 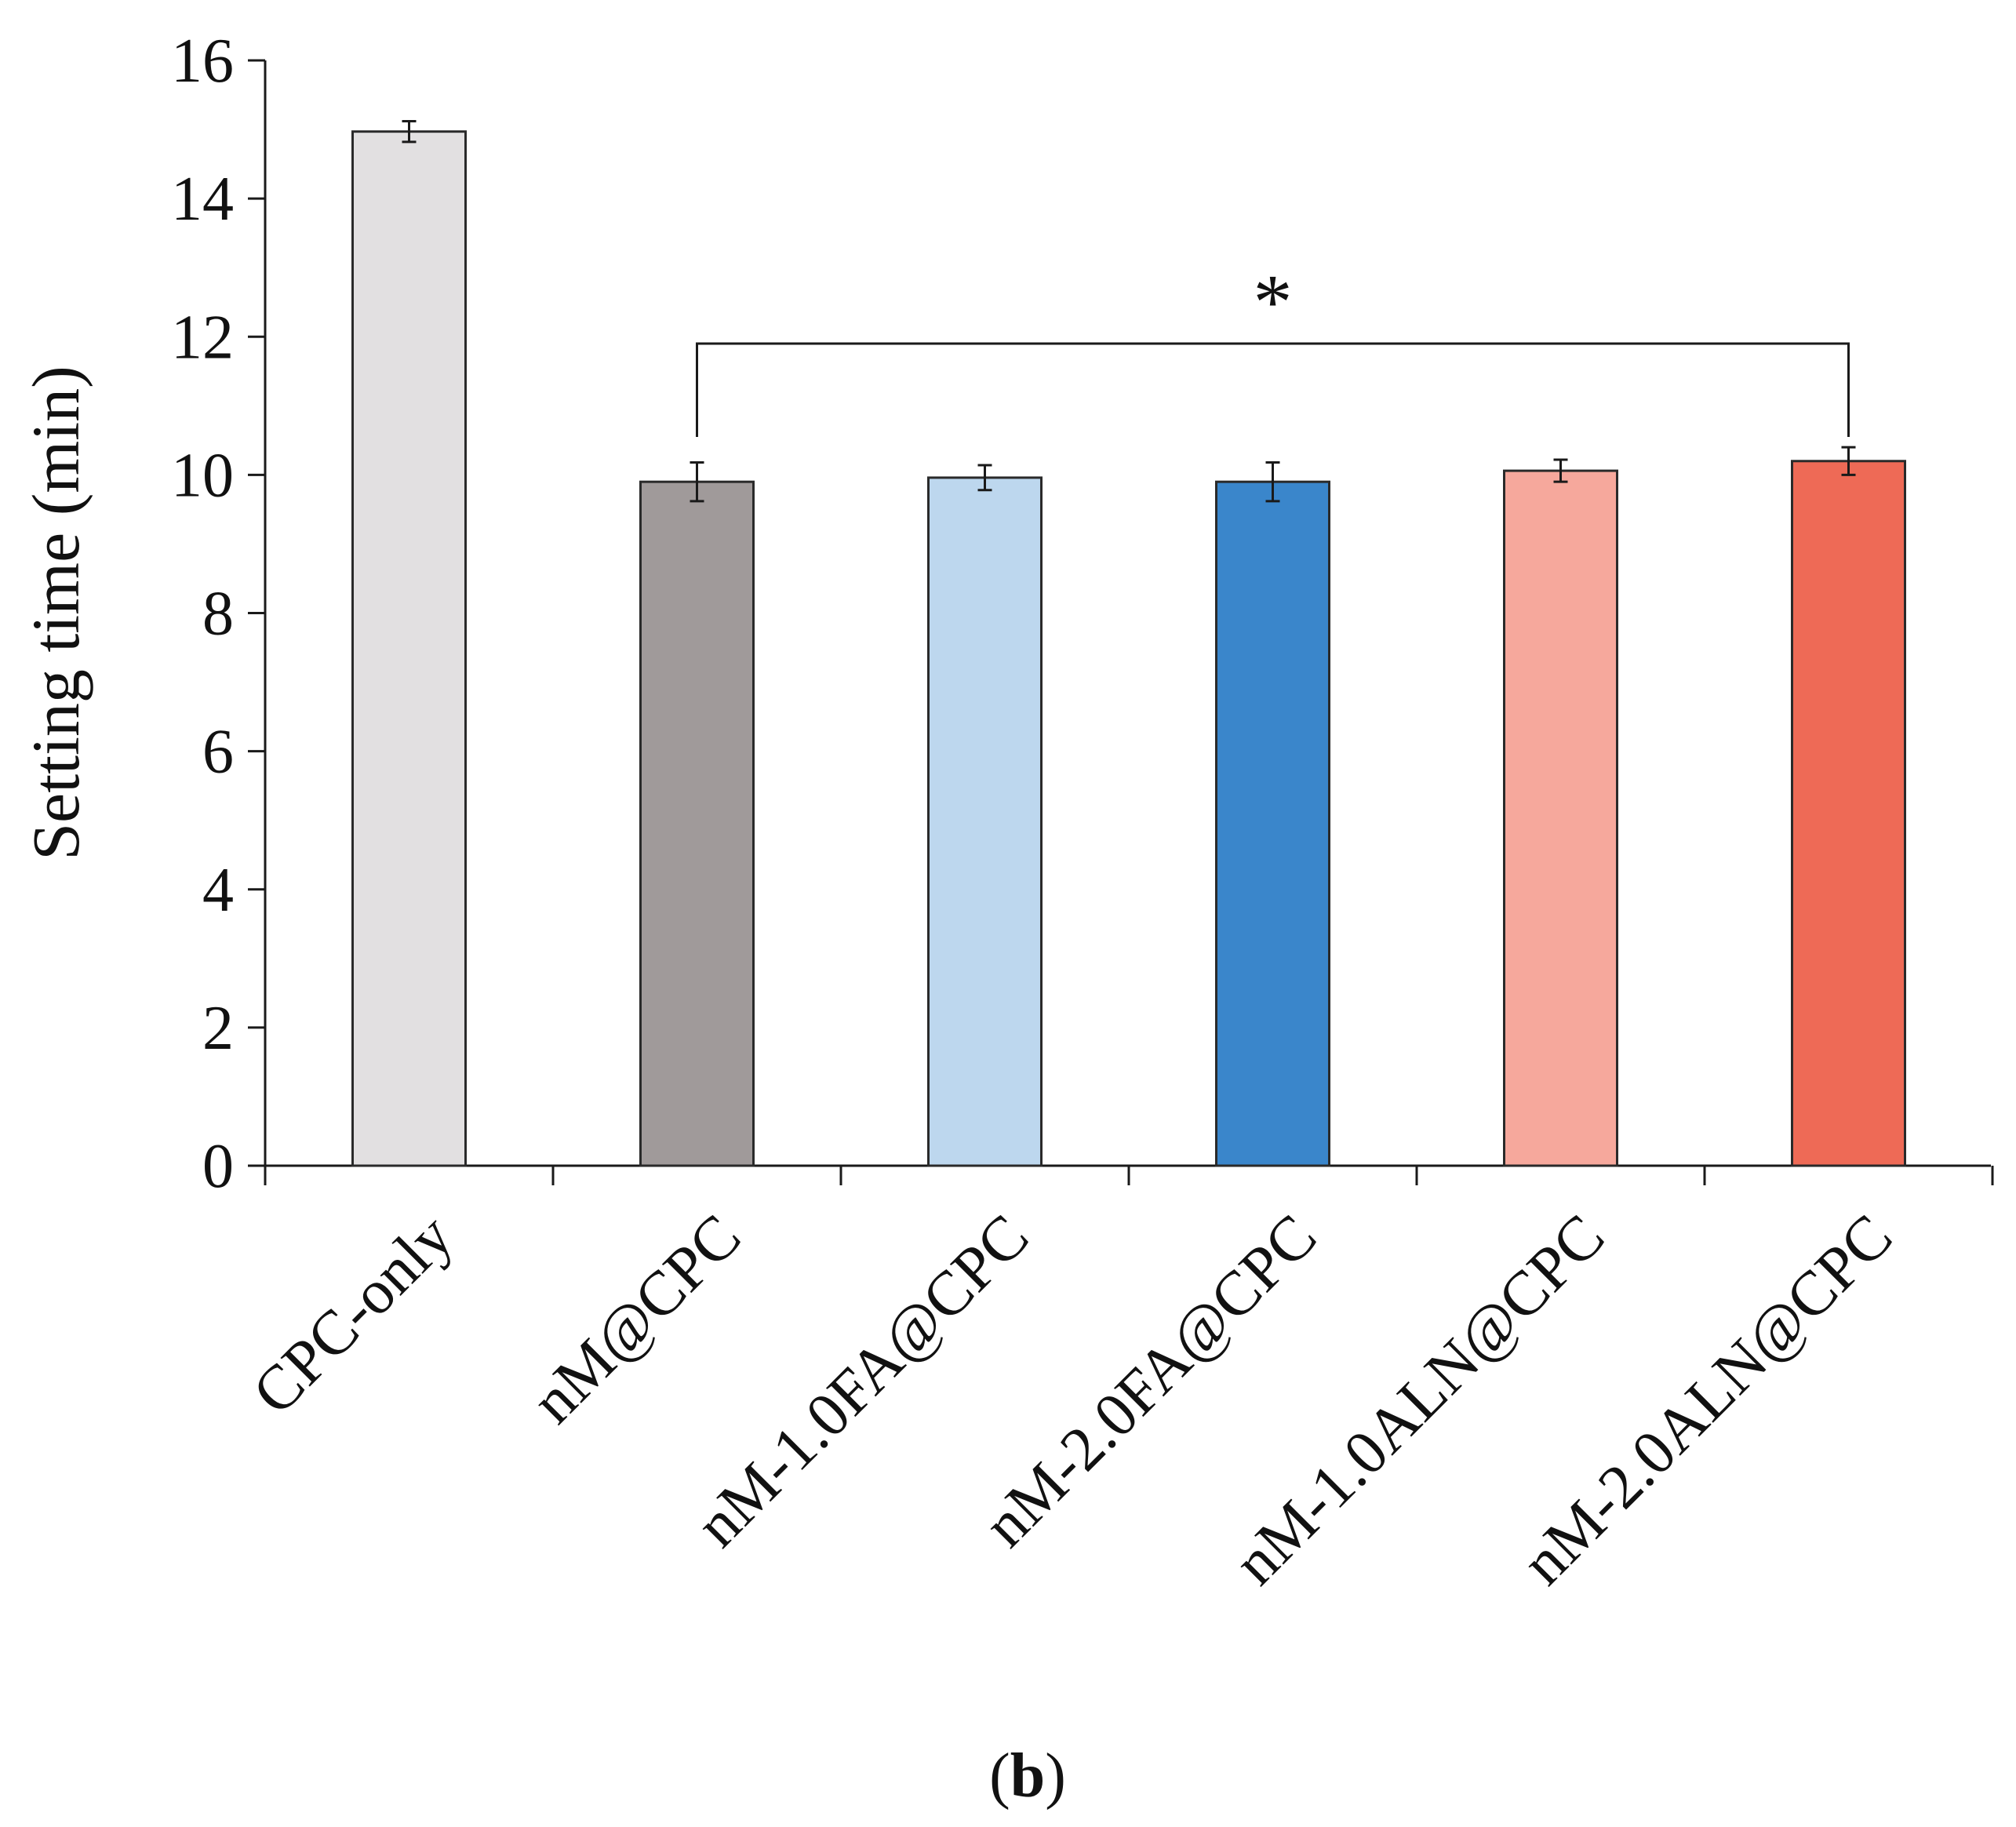 What do you see at coordinates (202, 476) in the screenshot?
I see `y-tick-label: 10` at bounding box center [202, 476].